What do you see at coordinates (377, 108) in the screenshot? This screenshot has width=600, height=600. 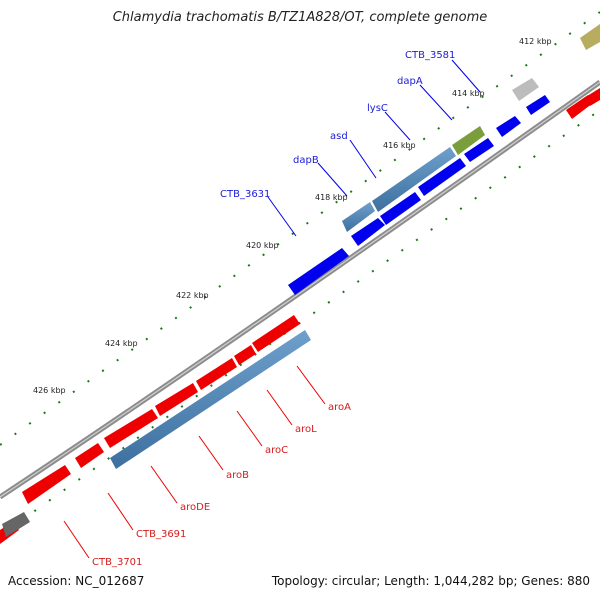 I see `gene-label: lysC` at bounding box center [377, 108].